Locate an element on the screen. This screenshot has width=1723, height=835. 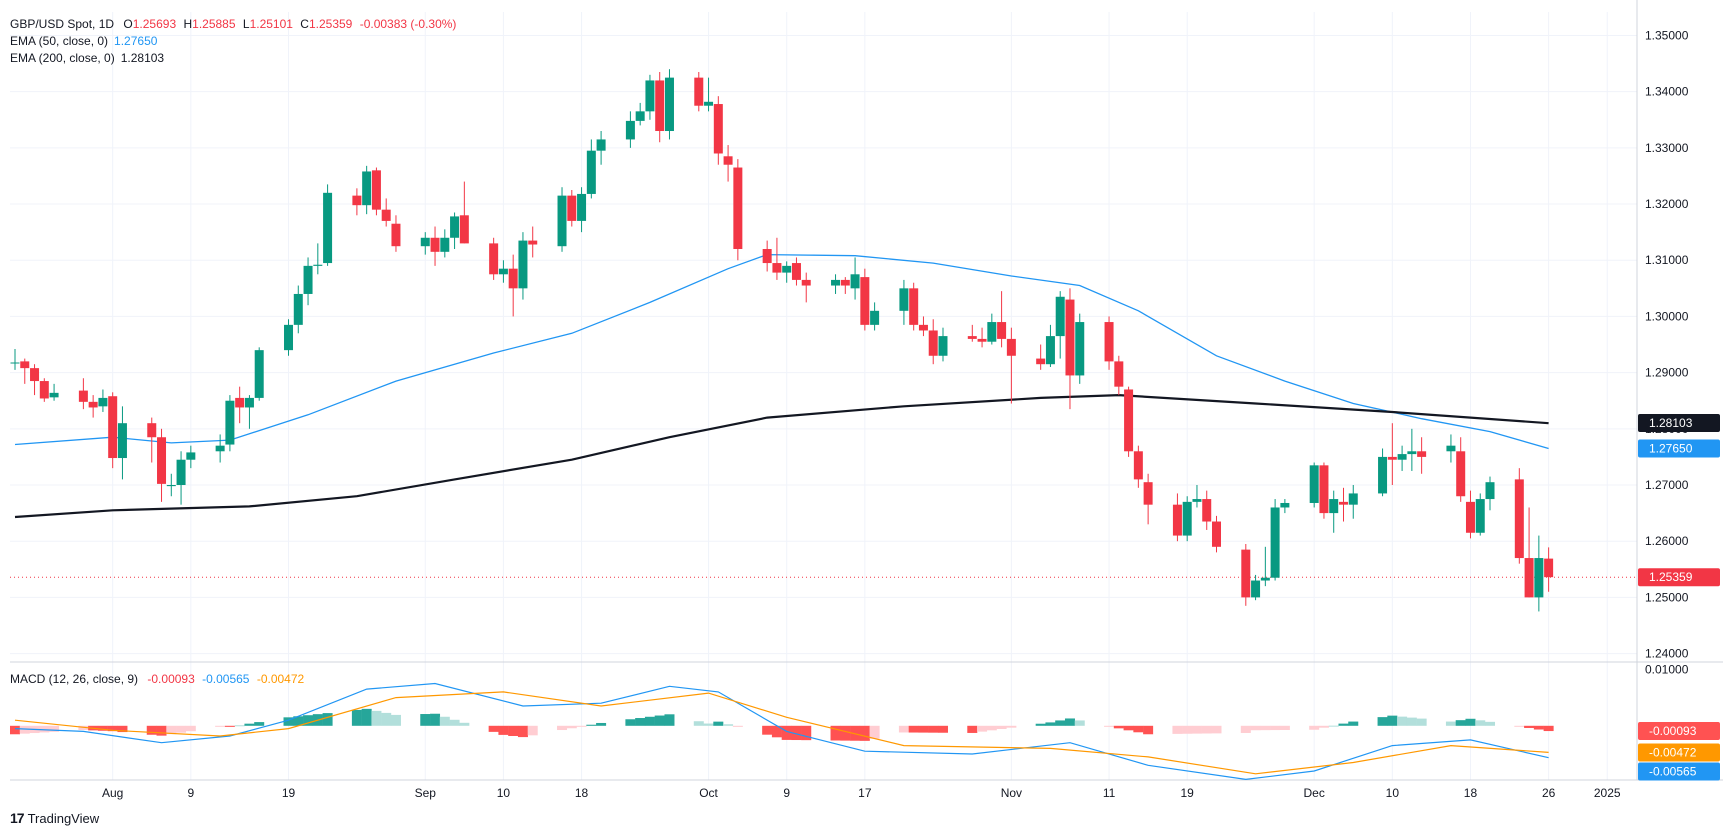
tradingview-brand: 17 TradingView is located at coordinates (54, 818).